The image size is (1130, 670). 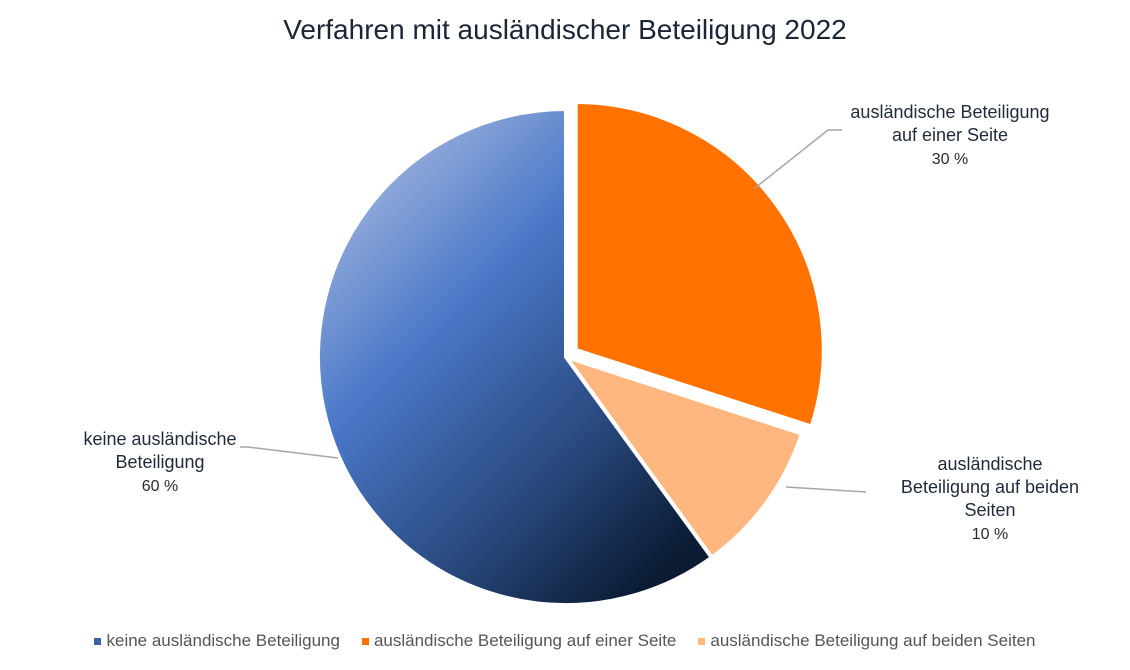 I want to click on legend-item: keine ausländische Beteiligung, so click(x=217, y=641).